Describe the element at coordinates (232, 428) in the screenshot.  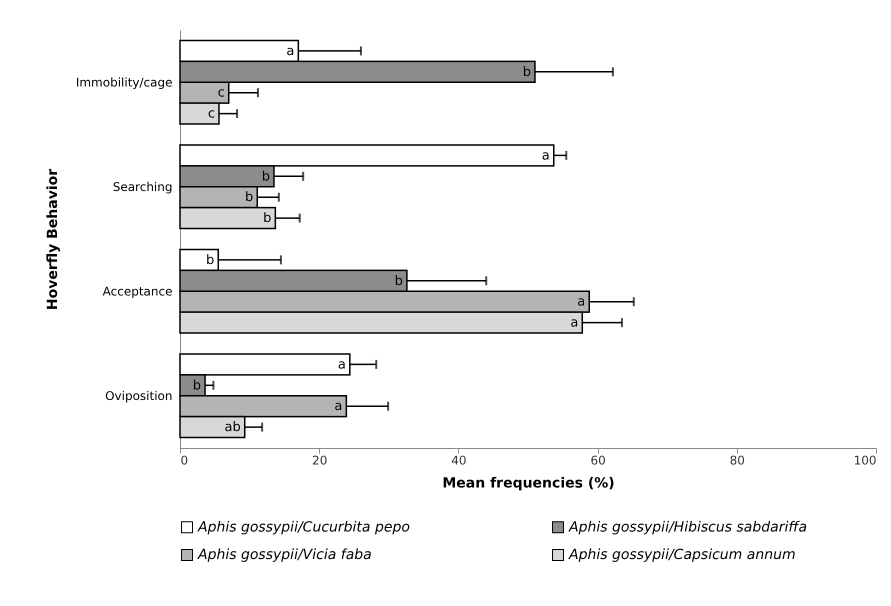
I see `data-label: ab` at that location.